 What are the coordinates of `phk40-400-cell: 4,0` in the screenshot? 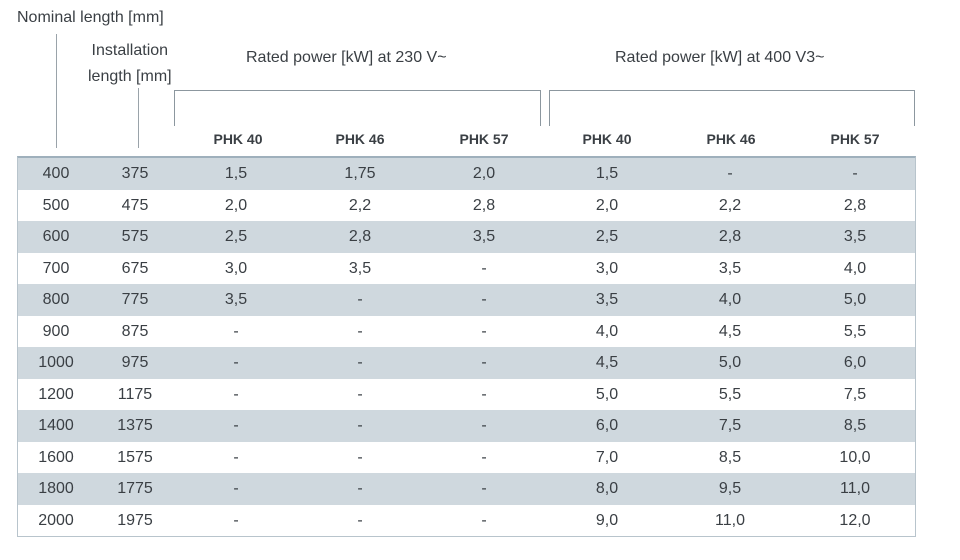 It's located at (607, 331).